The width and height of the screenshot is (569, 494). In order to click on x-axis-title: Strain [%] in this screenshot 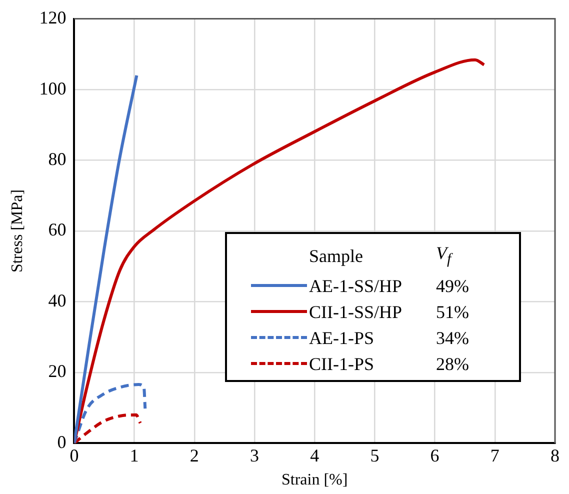, I will do `click(315, 480)`.